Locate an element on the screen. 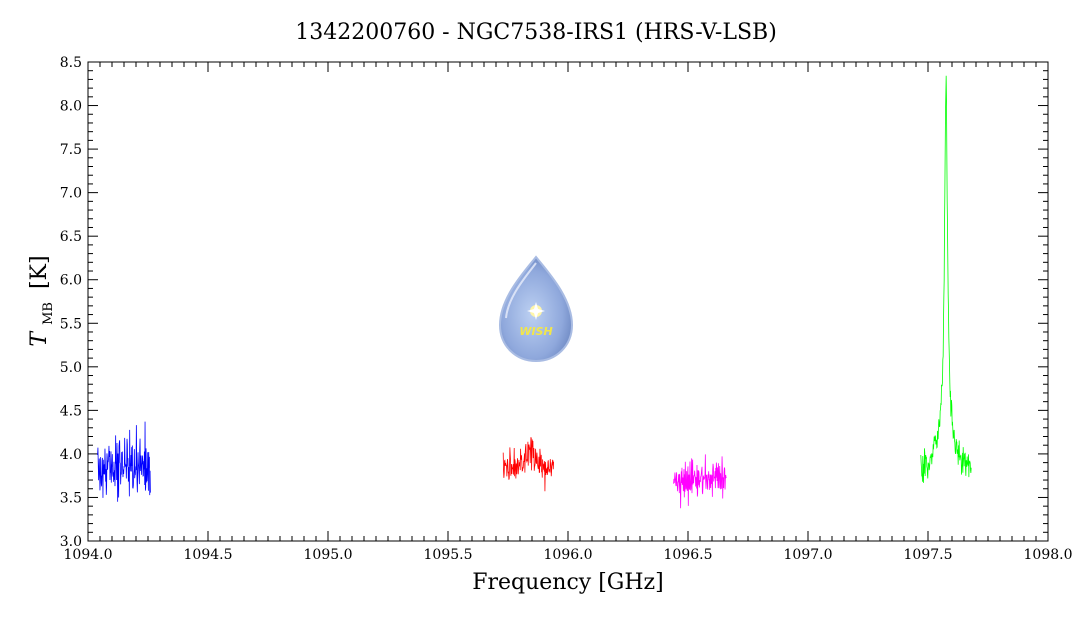 This screenshot has width=1072, height=618. y-axis-unit: [K] is located at coordinates (39, 272).